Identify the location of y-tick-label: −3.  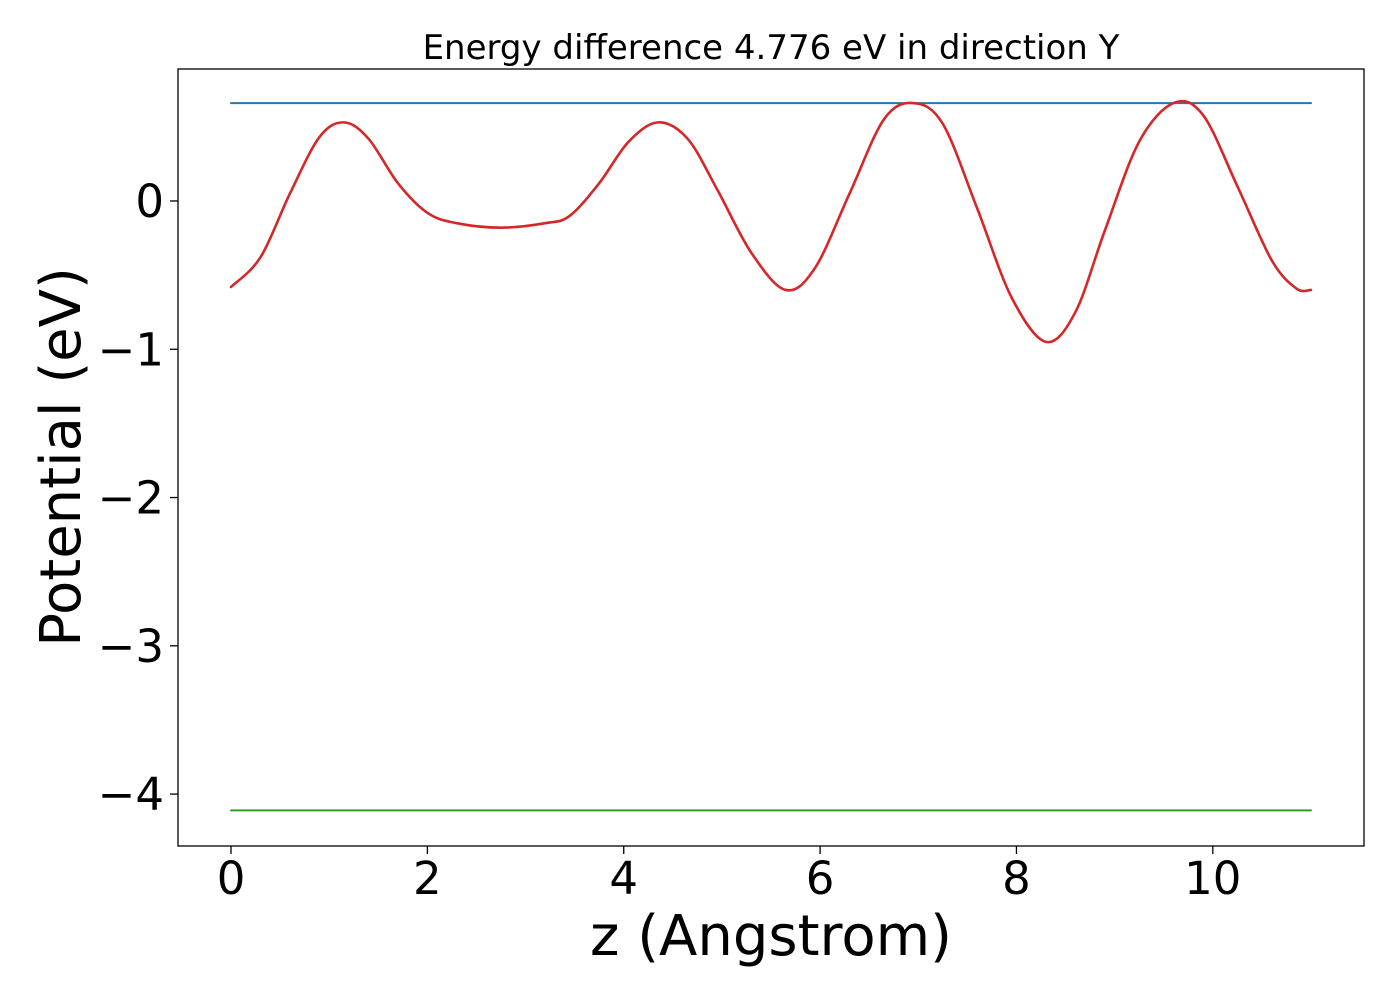
(131, 646).